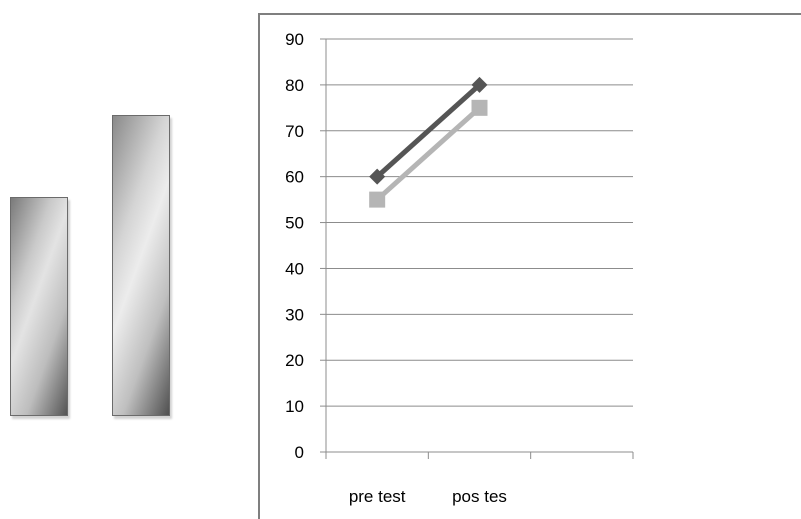 The width and height of the screenshot is (801, 519). Describe the element at coordinates (294, 223) in the screenshot. I see `y-tick-label: 50` at that location.